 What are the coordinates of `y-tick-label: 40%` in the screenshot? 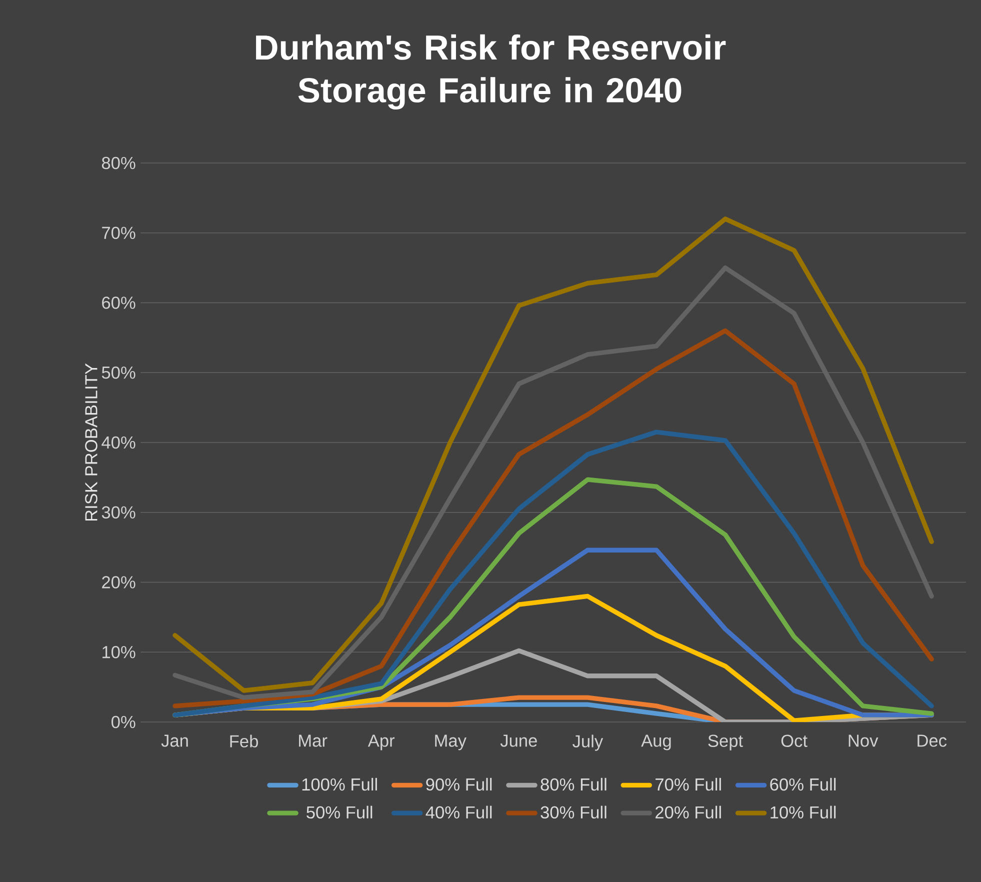 It's located at (119, 442).